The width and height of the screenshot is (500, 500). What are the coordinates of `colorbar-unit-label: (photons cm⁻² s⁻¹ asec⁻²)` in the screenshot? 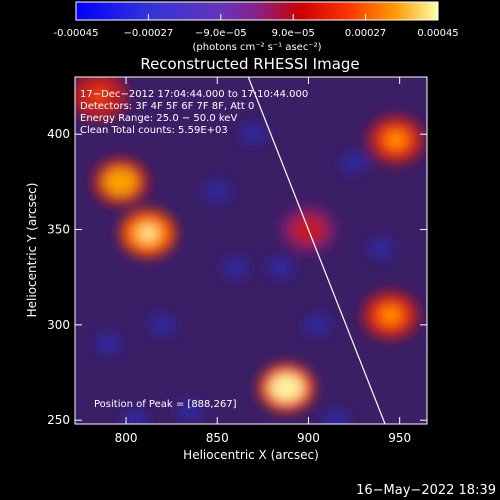 It's located at (256, 47).